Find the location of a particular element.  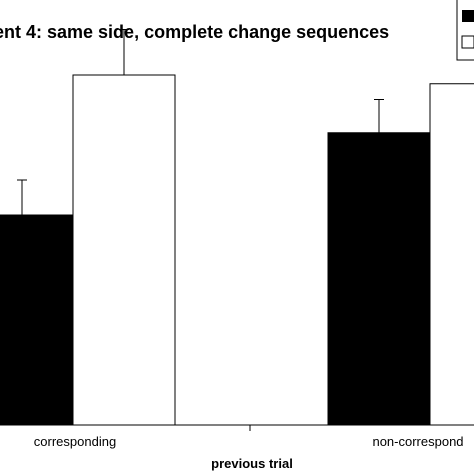

legend-swatch-open is located at coordinates (467, 42).